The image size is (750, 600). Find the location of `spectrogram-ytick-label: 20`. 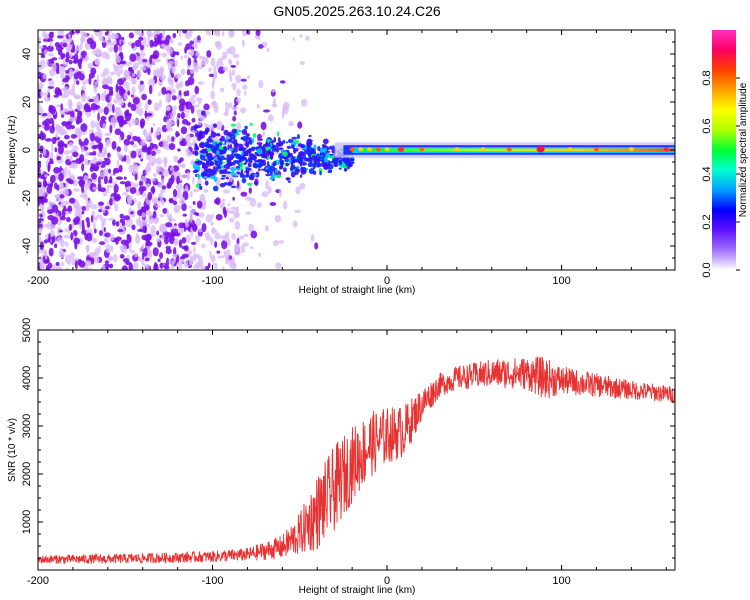

spectrogram-ytick-label: 20 is located at coordinates (27, 102).